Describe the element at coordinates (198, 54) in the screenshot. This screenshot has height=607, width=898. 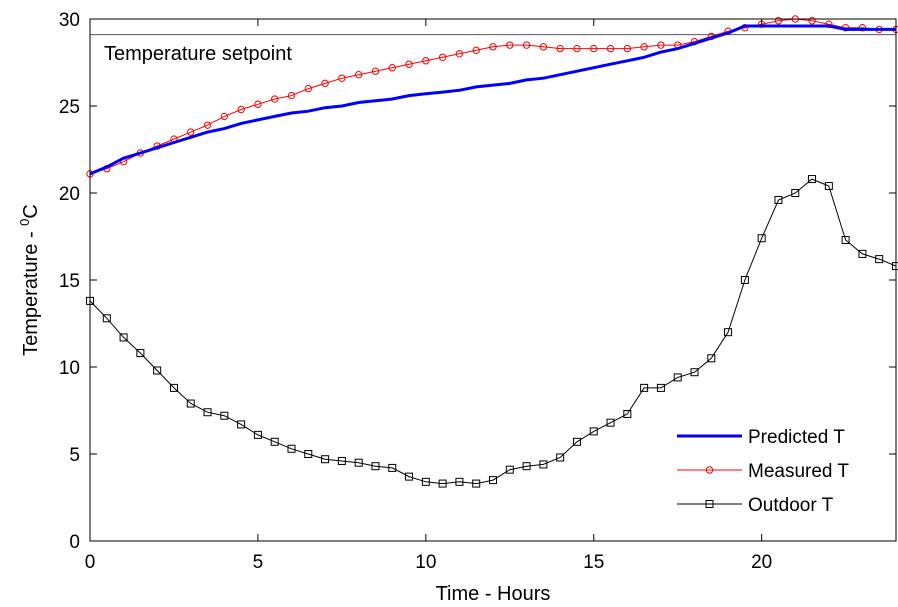
I see `setpoint-label: Temperature setpoint` at that location.